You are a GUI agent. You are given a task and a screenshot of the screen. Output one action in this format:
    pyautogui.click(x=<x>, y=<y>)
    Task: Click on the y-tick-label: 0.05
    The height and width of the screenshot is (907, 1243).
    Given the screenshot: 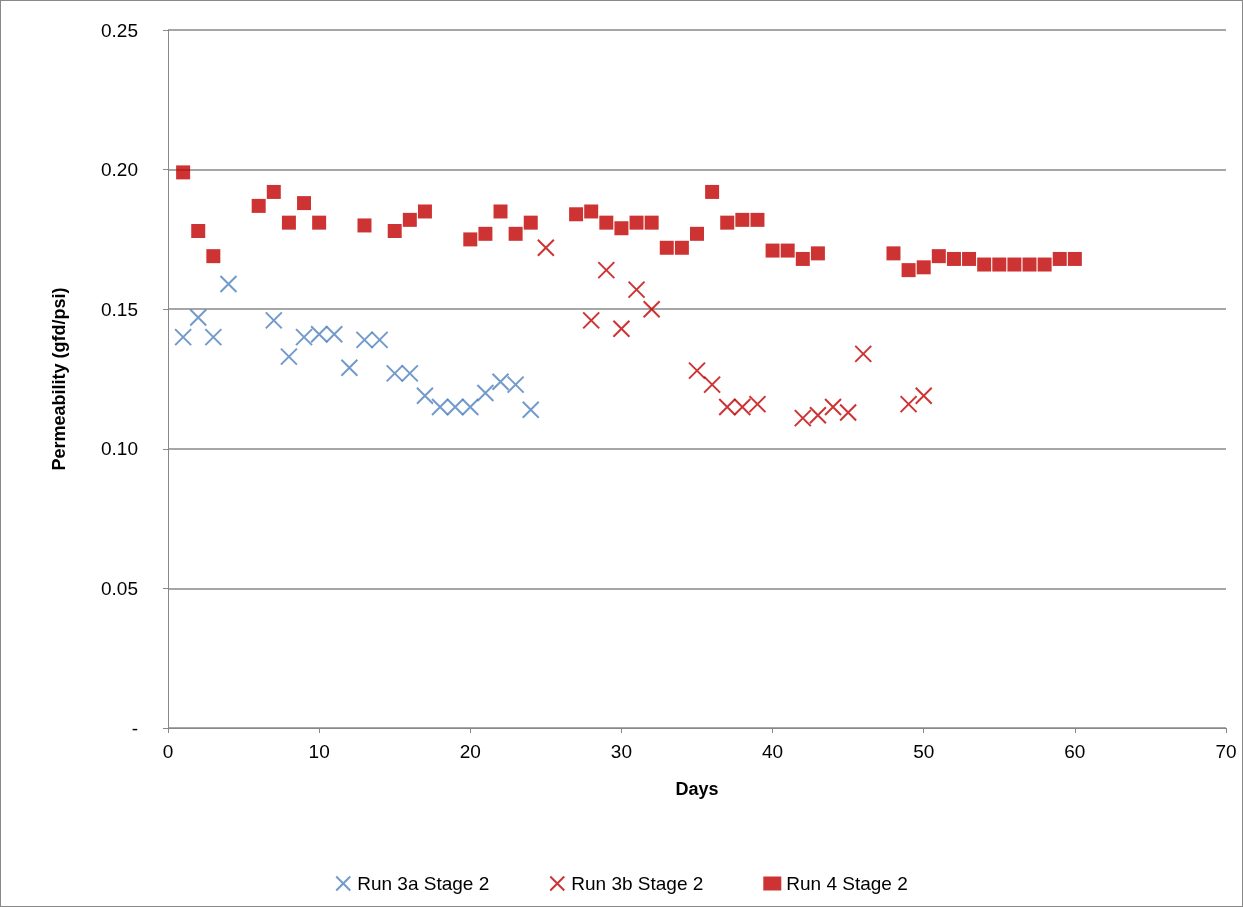 What is the action you would take?
    pyautogui.click(x=119, y=588)
    